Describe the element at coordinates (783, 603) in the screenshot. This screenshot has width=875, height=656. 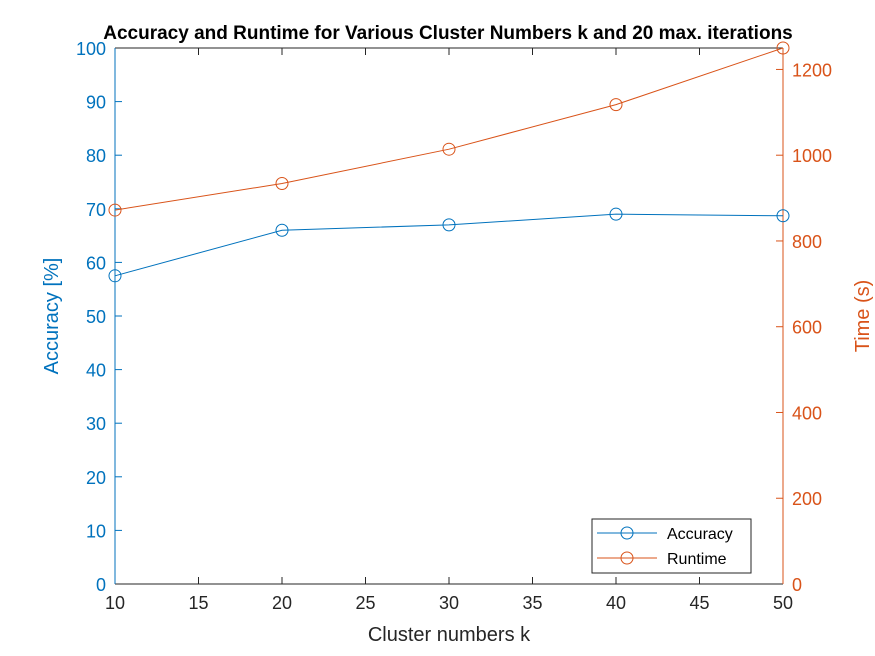
I see `x-tick-label: 50` at that location.